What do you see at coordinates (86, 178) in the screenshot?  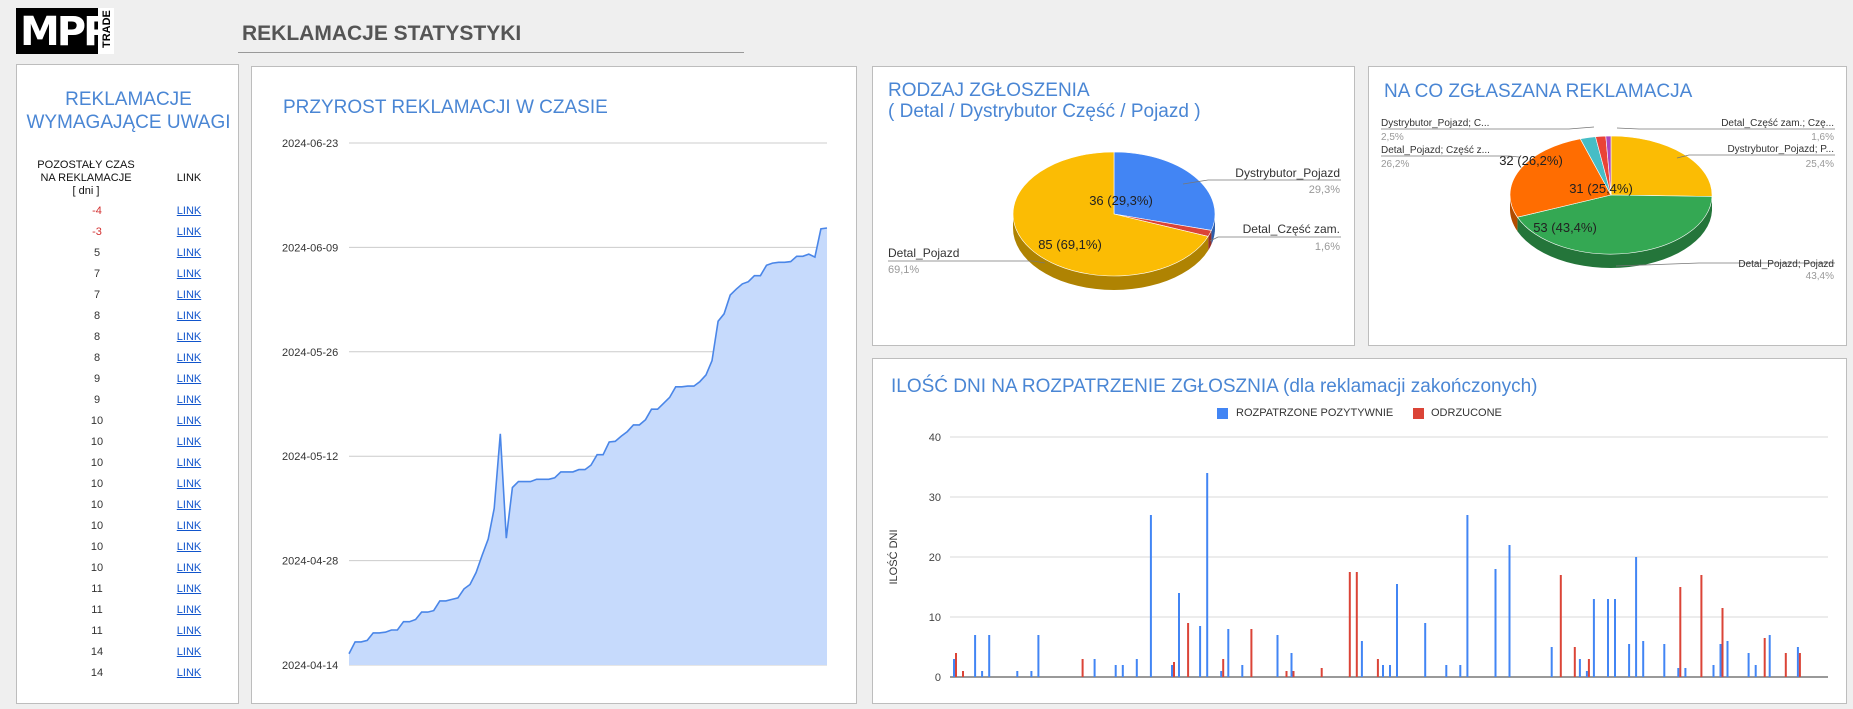 I see `col-remaining-header: POZOSTAŁY CZAS NA REKLAMACJE [ dni ]` at bounding box center [86, 178].